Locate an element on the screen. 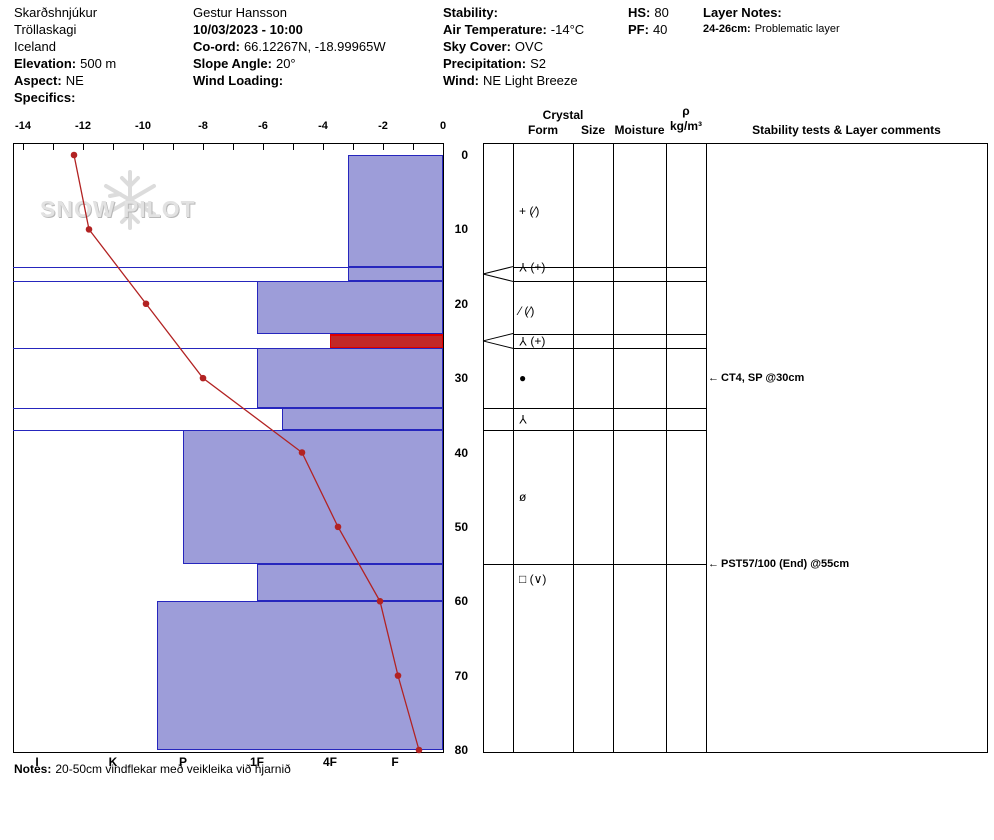  pf-label: PF: is located at coordinates (638, 29).